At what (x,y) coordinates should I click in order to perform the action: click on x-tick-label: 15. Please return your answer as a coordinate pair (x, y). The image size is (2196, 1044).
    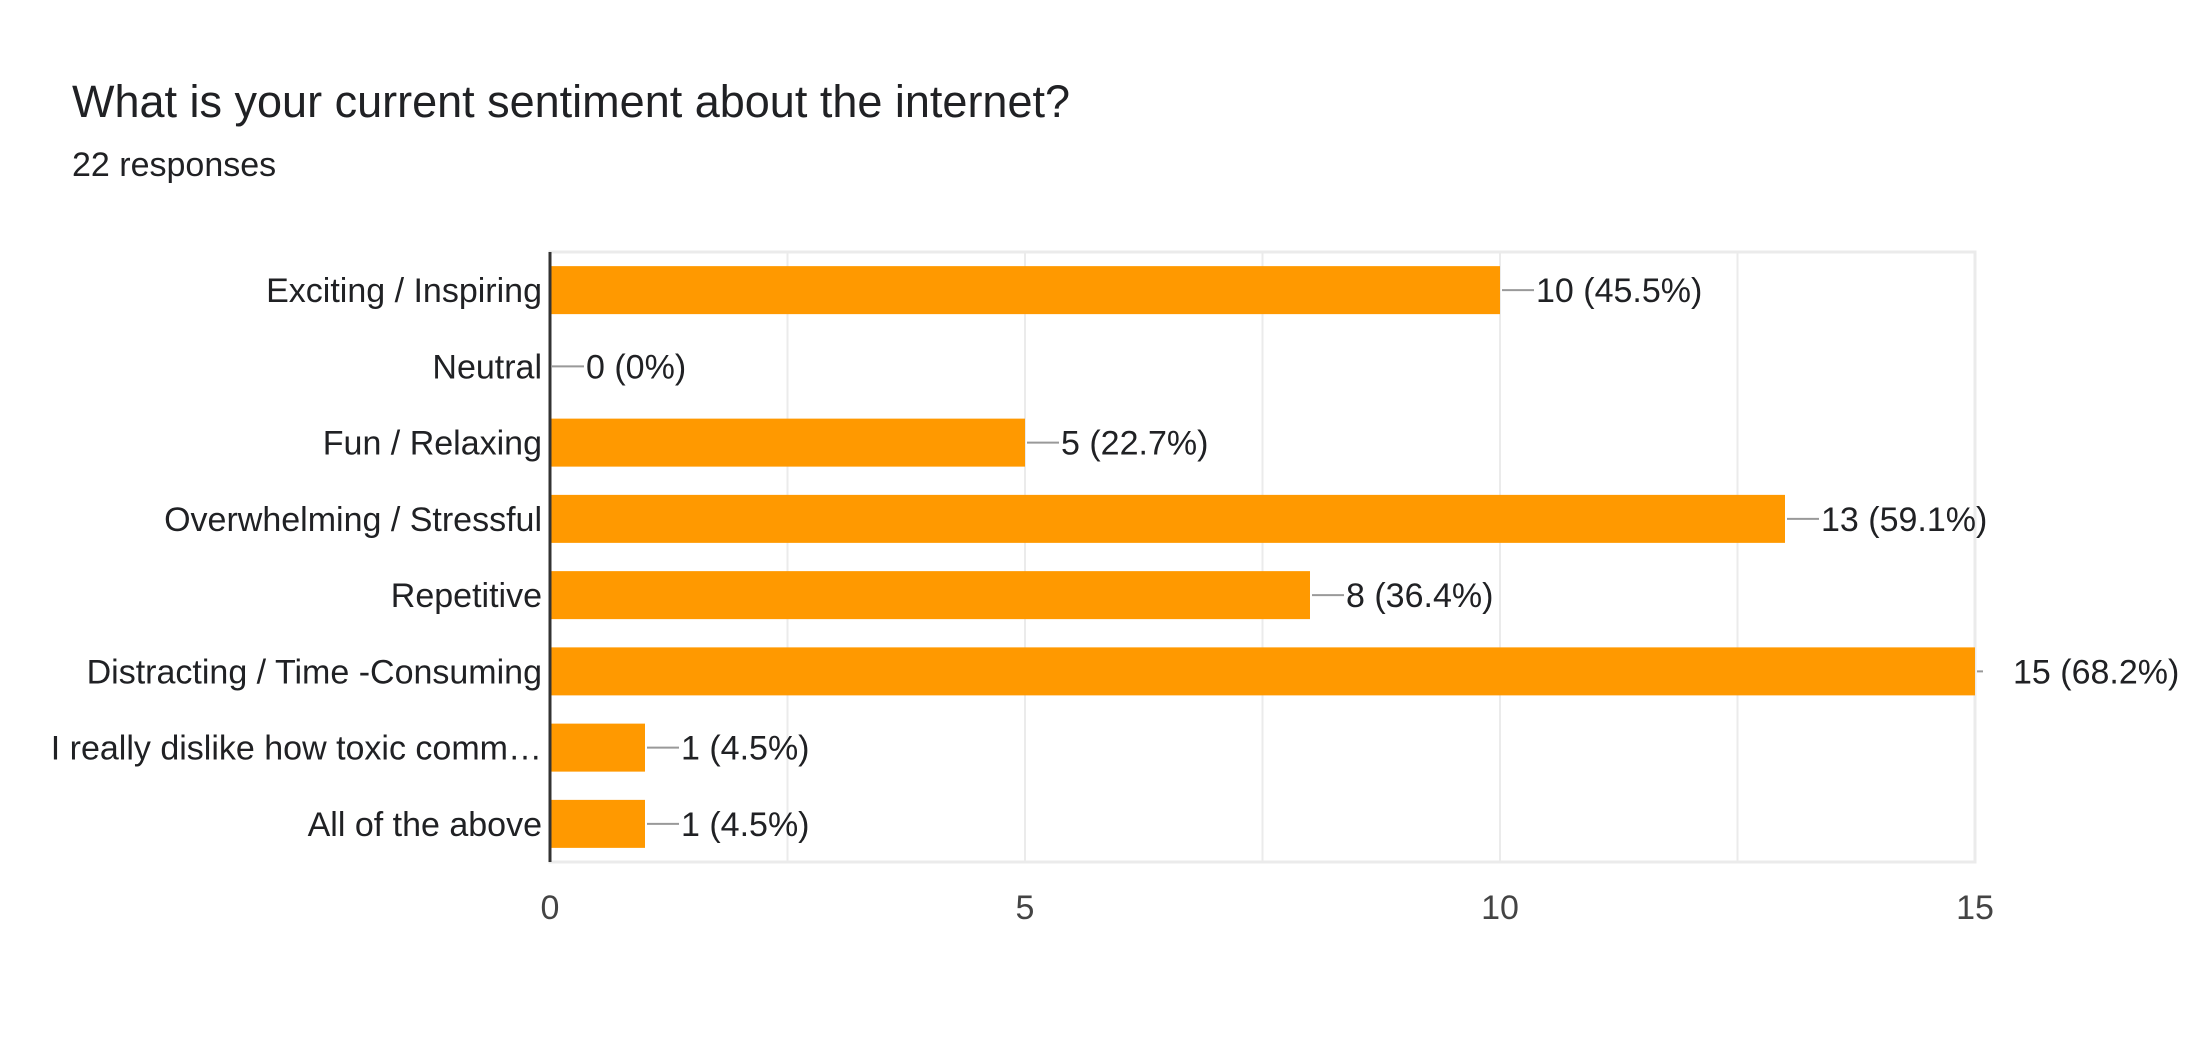
    Looking at the image, I should click on (1975, 908).